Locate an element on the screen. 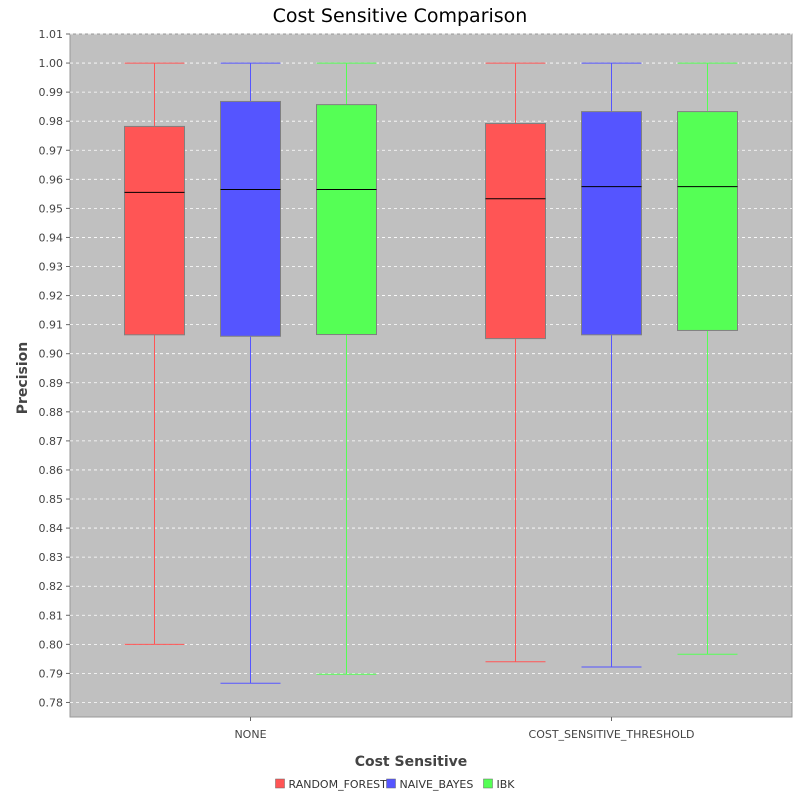 The image size is (800, 800). y-tick-label: 1.01 is located at coordinates (51, 34).